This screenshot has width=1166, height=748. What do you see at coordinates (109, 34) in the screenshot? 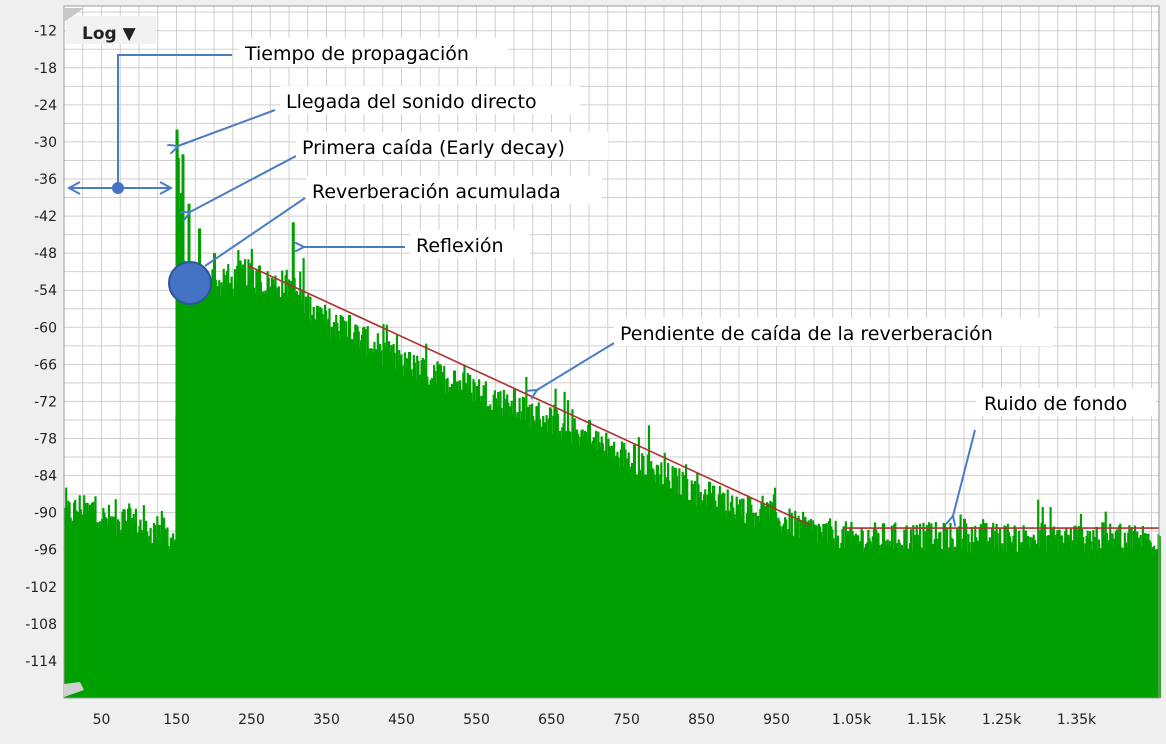
I see `scale-toggle-label: Log ▼` at bounding box center [109, 34].